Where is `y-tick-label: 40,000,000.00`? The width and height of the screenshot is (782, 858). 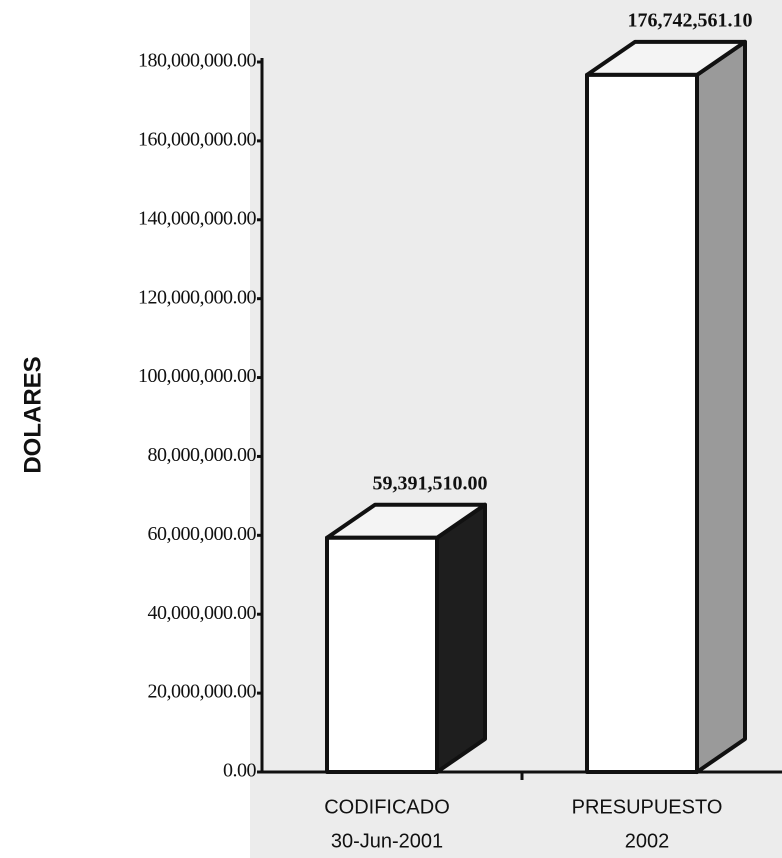 y-tick-label: 40,000,000.00 is located at coordinates (202, 613).